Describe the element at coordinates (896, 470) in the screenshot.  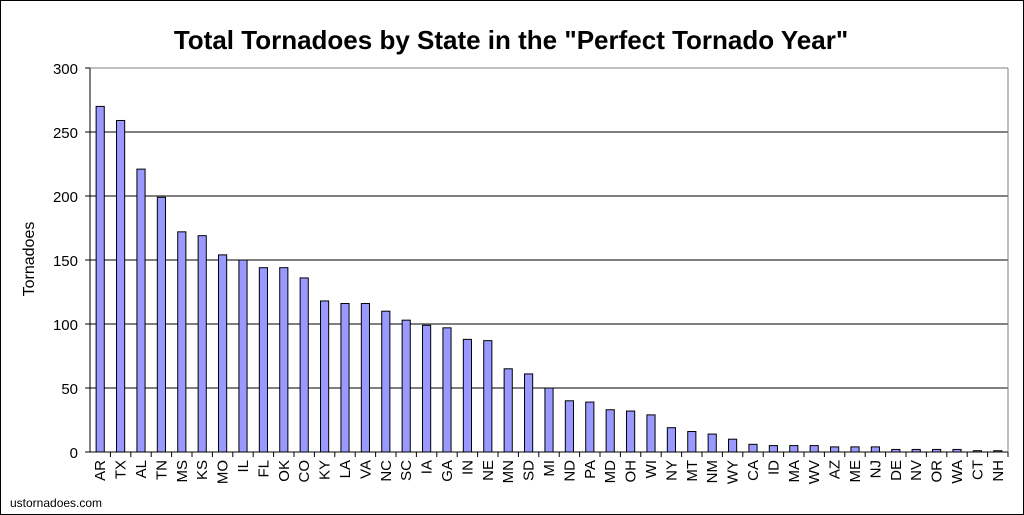
I see `x-tick-label: DE` at that location.